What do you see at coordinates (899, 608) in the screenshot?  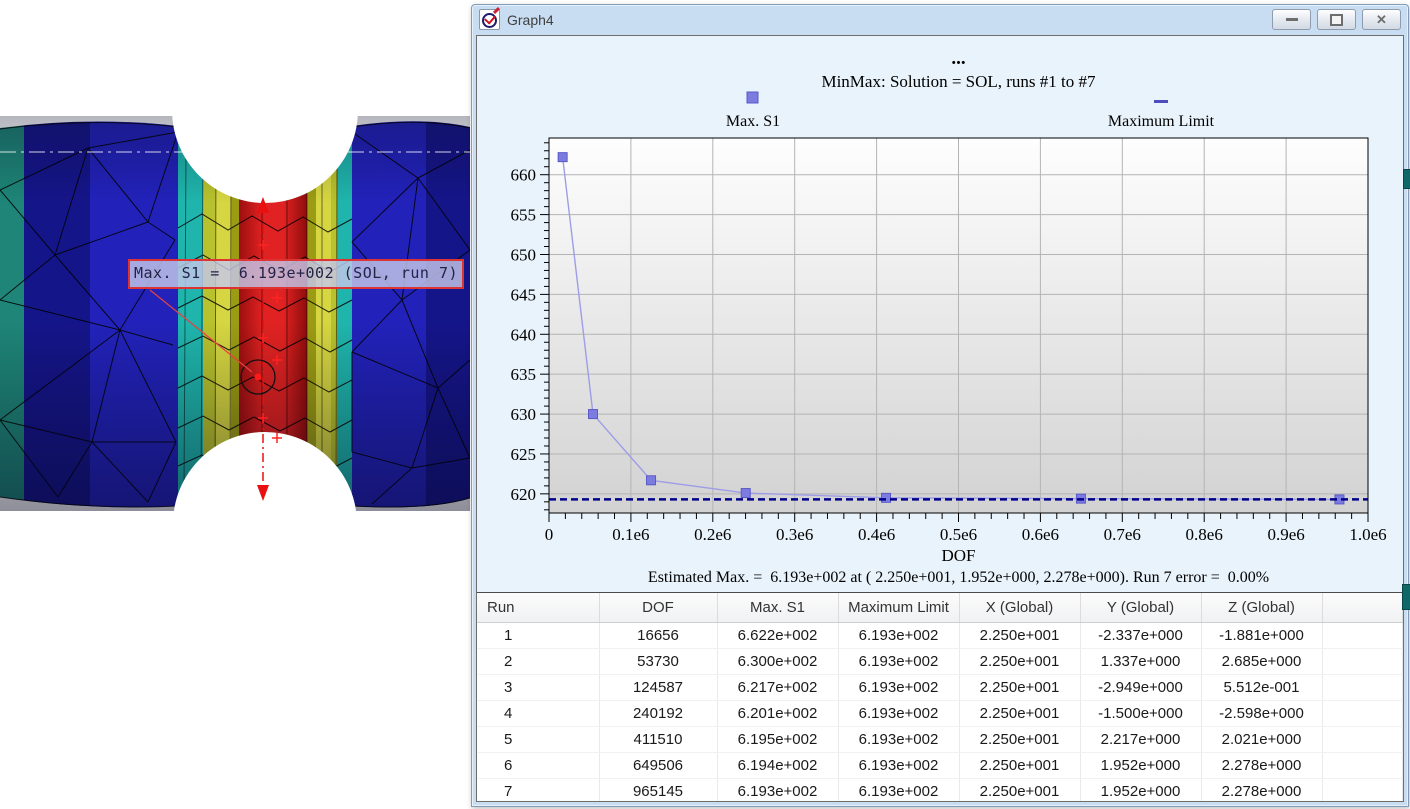 I see `column-header-maximum-limit: Maximum Limit` at bounding box center [899, 608].